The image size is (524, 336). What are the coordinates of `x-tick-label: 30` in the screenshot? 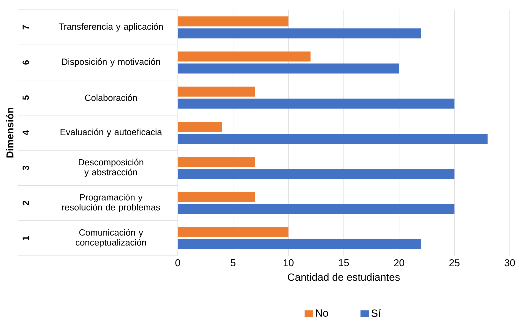 It's located at (510, 263).